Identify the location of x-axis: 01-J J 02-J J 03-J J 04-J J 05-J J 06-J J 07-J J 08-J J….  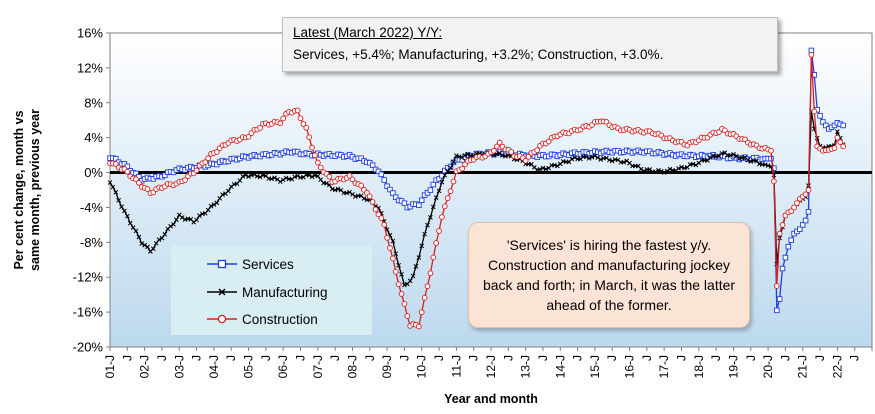
(488, 362).